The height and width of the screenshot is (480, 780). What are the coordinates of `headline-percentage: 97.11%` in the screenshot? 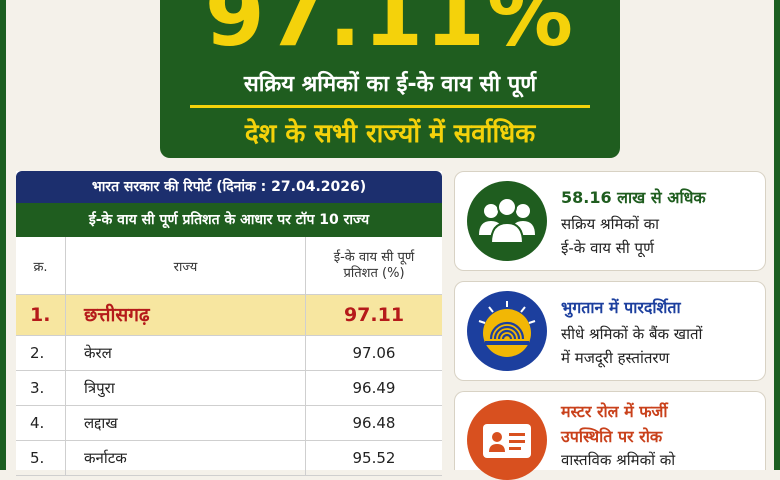 It's located at (390, 33).